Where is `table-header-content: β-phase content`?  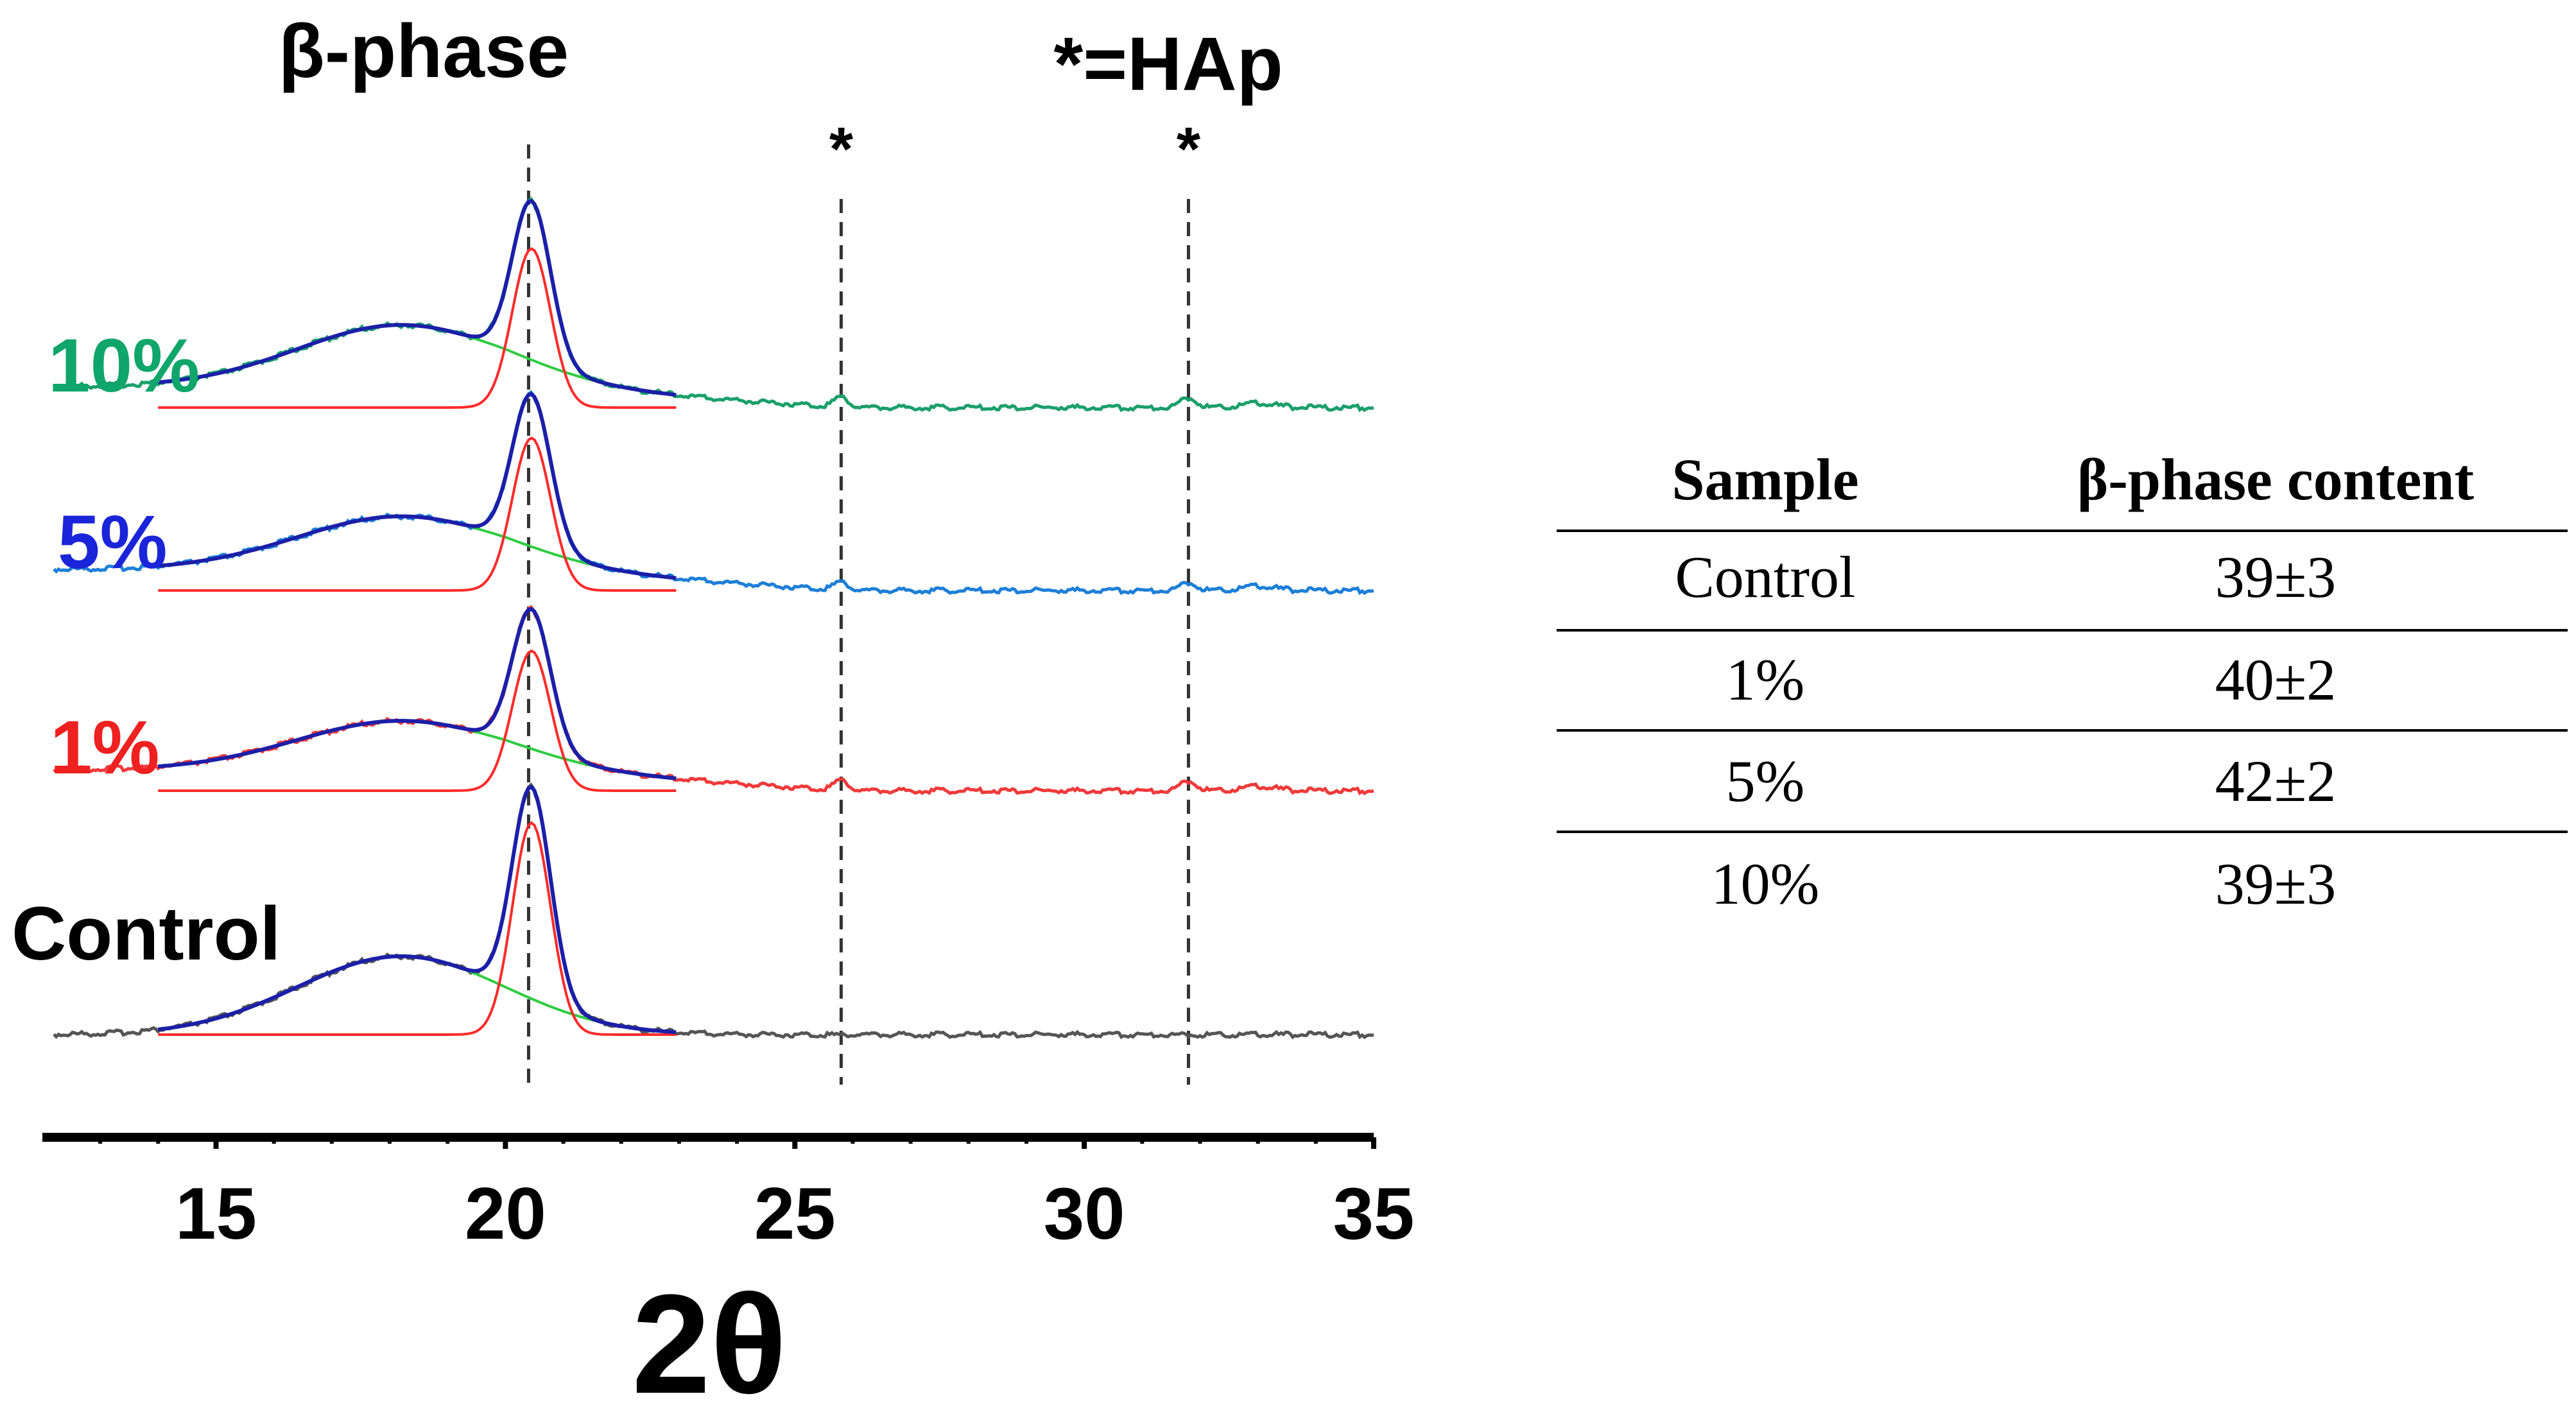
table-header-content: β-phase content is located at coordinates (2276, 479).